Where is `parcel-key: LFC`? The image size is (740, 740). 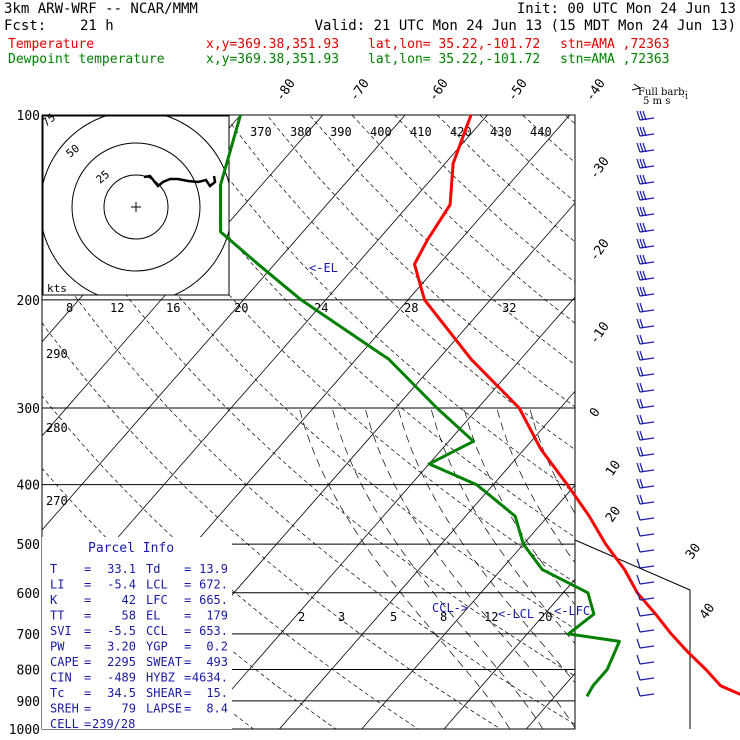 parcel-key: LFC is located at coordinates (157, 600).